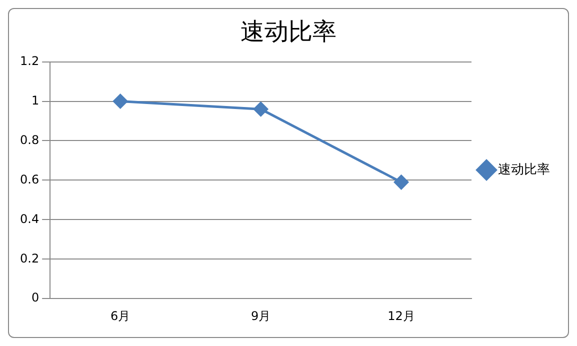 Image resolution: width=577 pixels, height=346 pixels. Describe the element at coordinates (30, 219) in the screenshot. I see `y-tick-label: 0.4` at that location.